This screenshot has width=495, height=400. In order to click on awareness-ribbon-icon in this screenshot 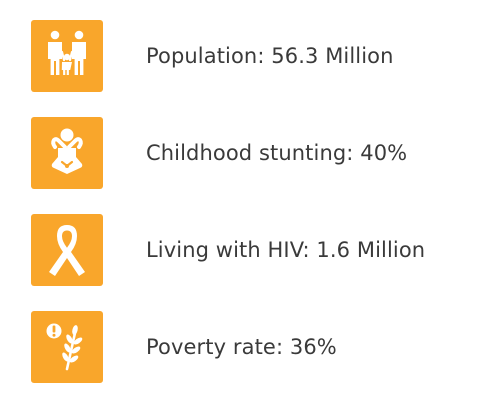, I will do `click(67, 250)`.